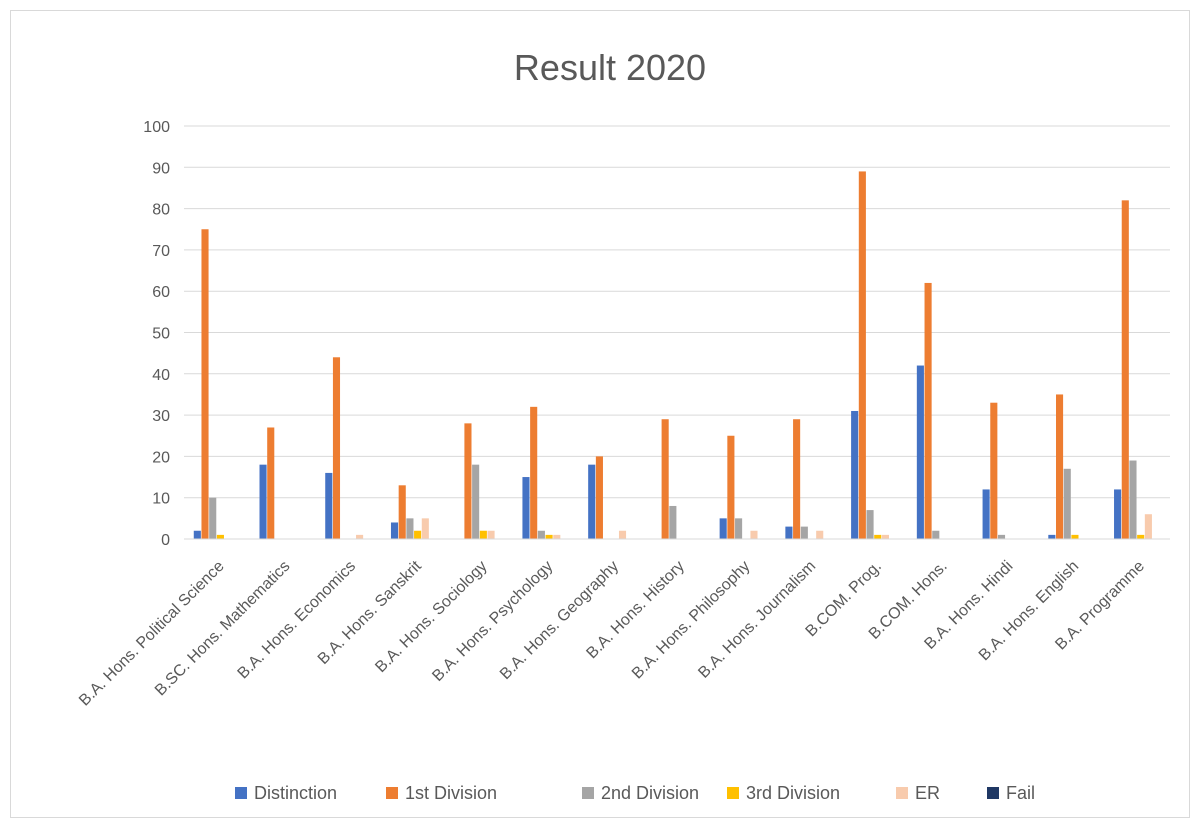 This screenshot has height=828, width=1200. I want to click on category-label: B.A. Hons. Psychology, so click(492, 621).